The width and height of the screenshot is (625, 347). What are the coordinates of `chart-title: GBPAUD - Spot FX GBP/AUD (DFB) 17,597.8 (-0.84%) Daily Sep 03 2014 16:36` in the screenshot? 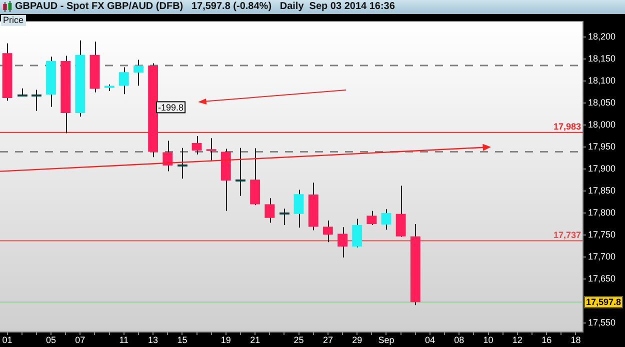 It's located at (205, 7).